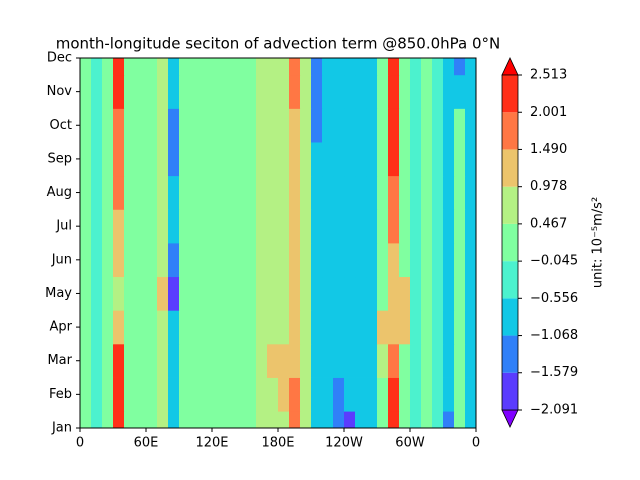 This screenshot has height=480, width=640. What do you see at coordinates (554, 410) in the screenshot?
I see `colorbar-tick-label: −2.091` at bounding box center [554, 410].